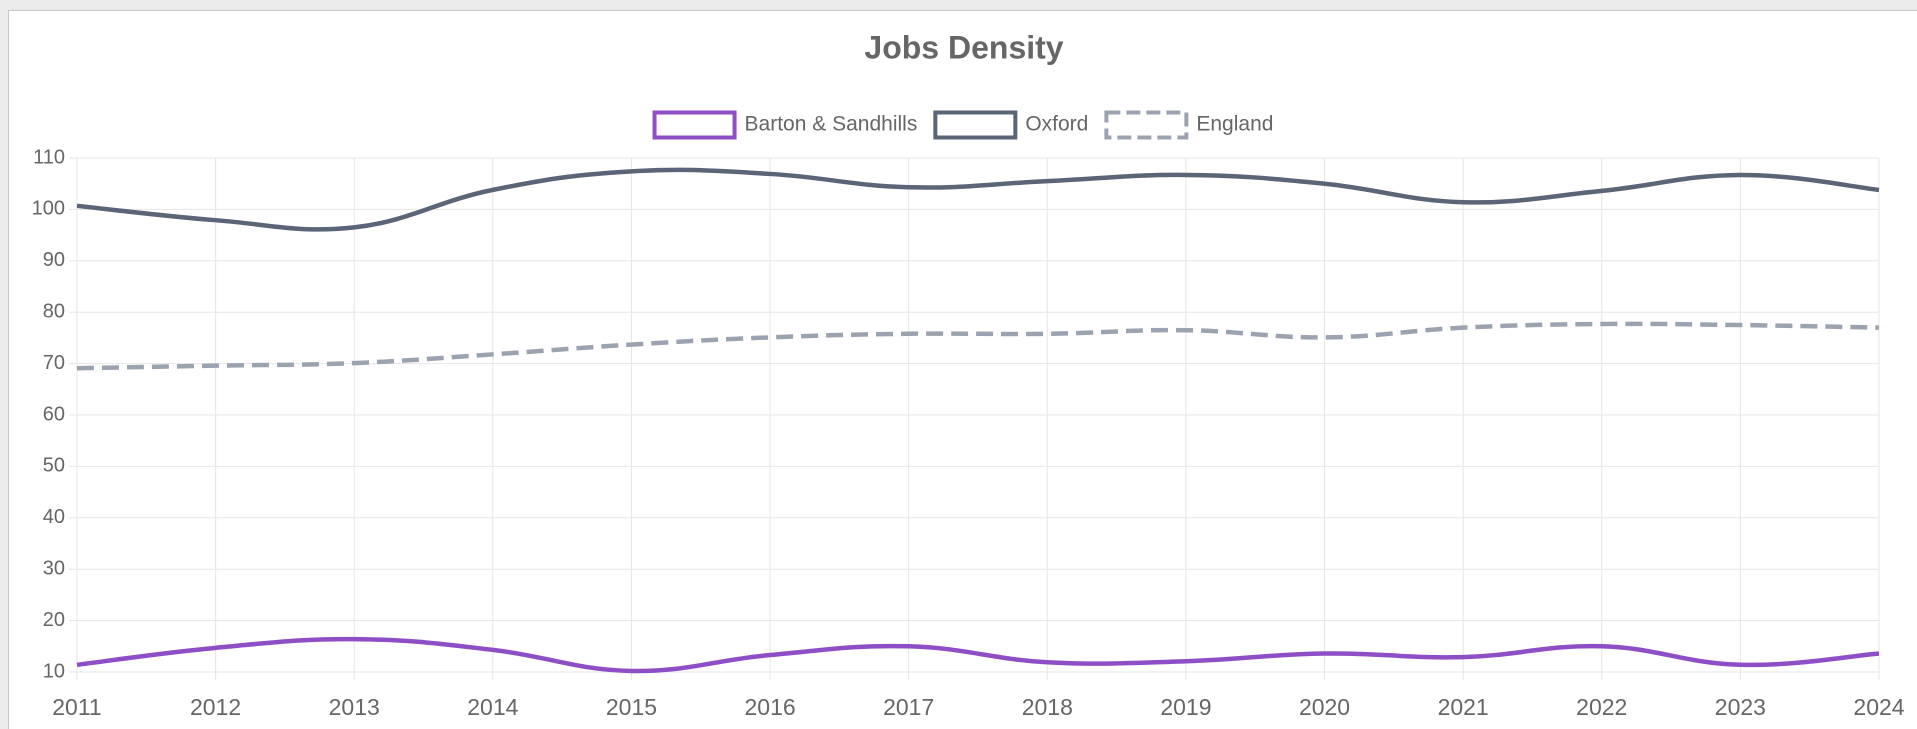 This screenshot has height=729, width=1917. Describe the element at coordinates (1324, 707) in the screenshot. I see `x-tick-label: 2020` at that location.